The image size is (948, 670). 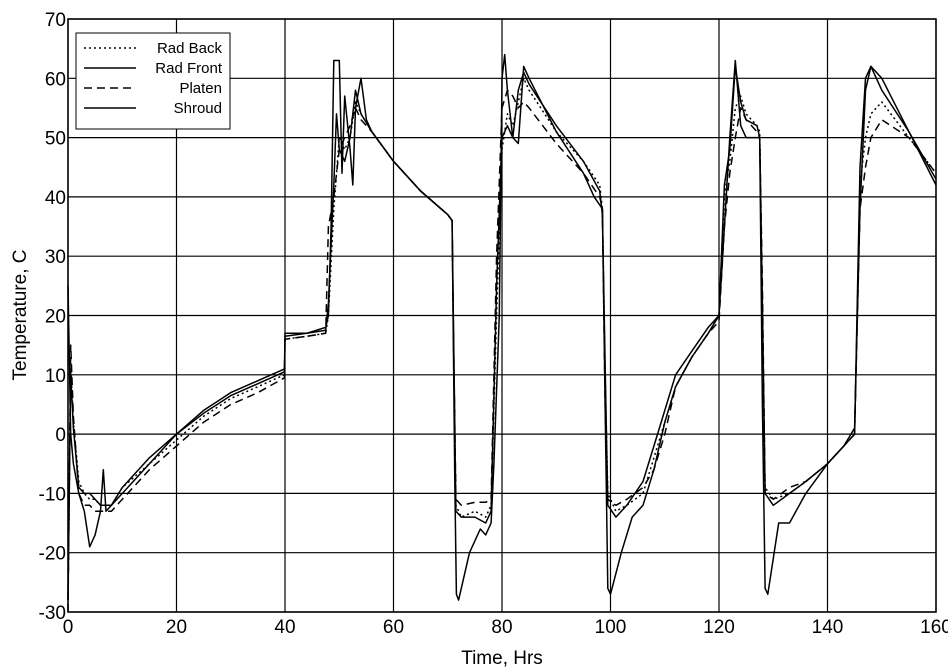 What do you see at coordinates (55, 79) in the screenshot?
I see `y-tick-label: 60` at bounding box center [55, 79].